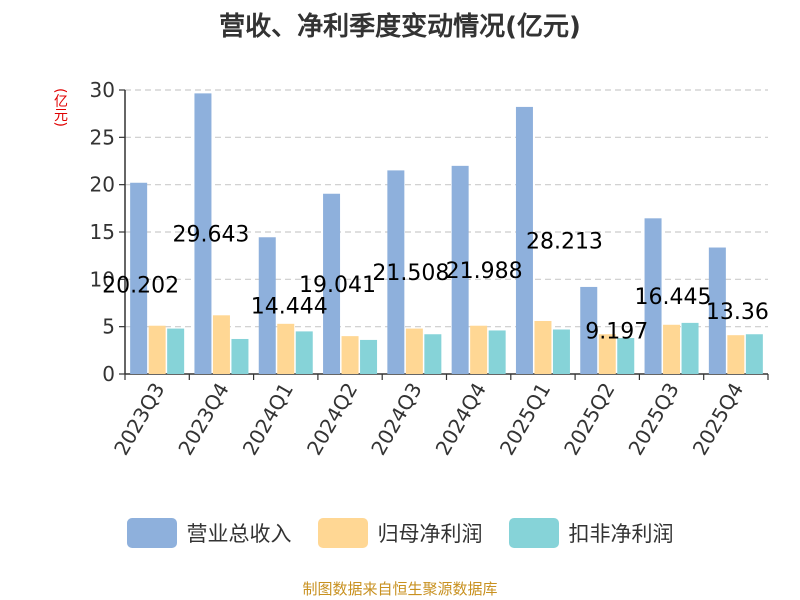 This screenshot has width=800, height=600. What do you see at coordinates (210, 235) in the screenshot?
I see `data-label: 29.643` at bounding box center [210, 235].